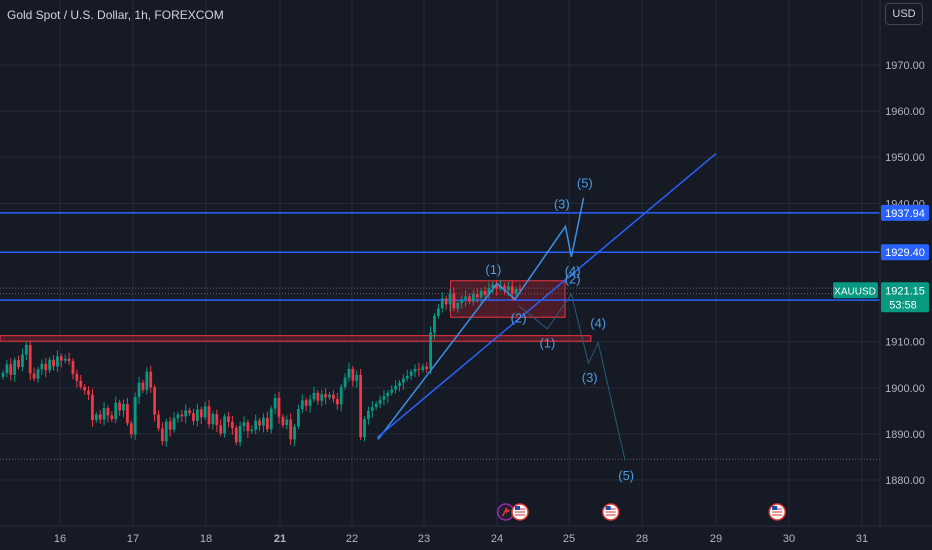  Describe the element at coordinates (905, 112) in the screenshot. I see `price-tick-label: 1960.00` at that location.